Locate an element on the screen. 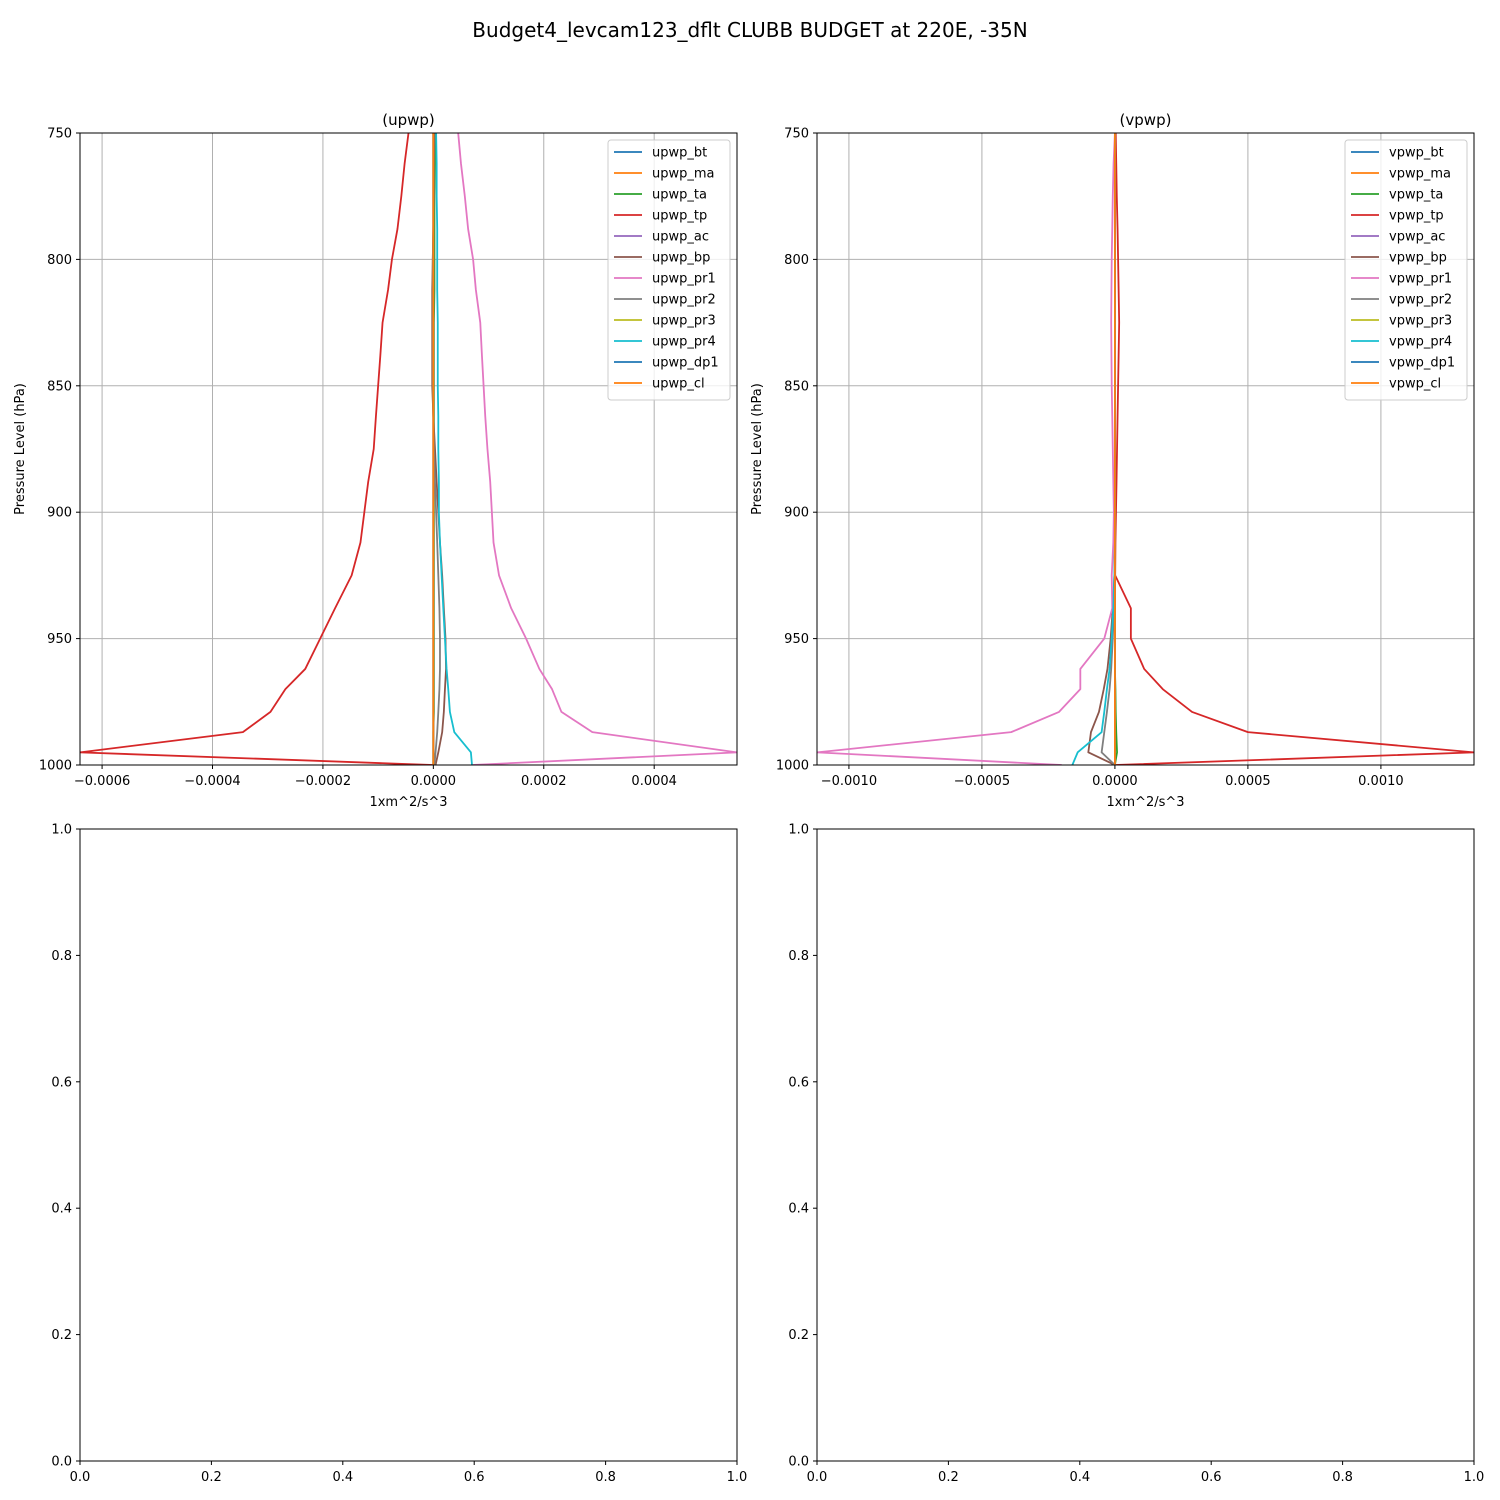  legend-label: upwp_ma is located at coordinates (683, 174).